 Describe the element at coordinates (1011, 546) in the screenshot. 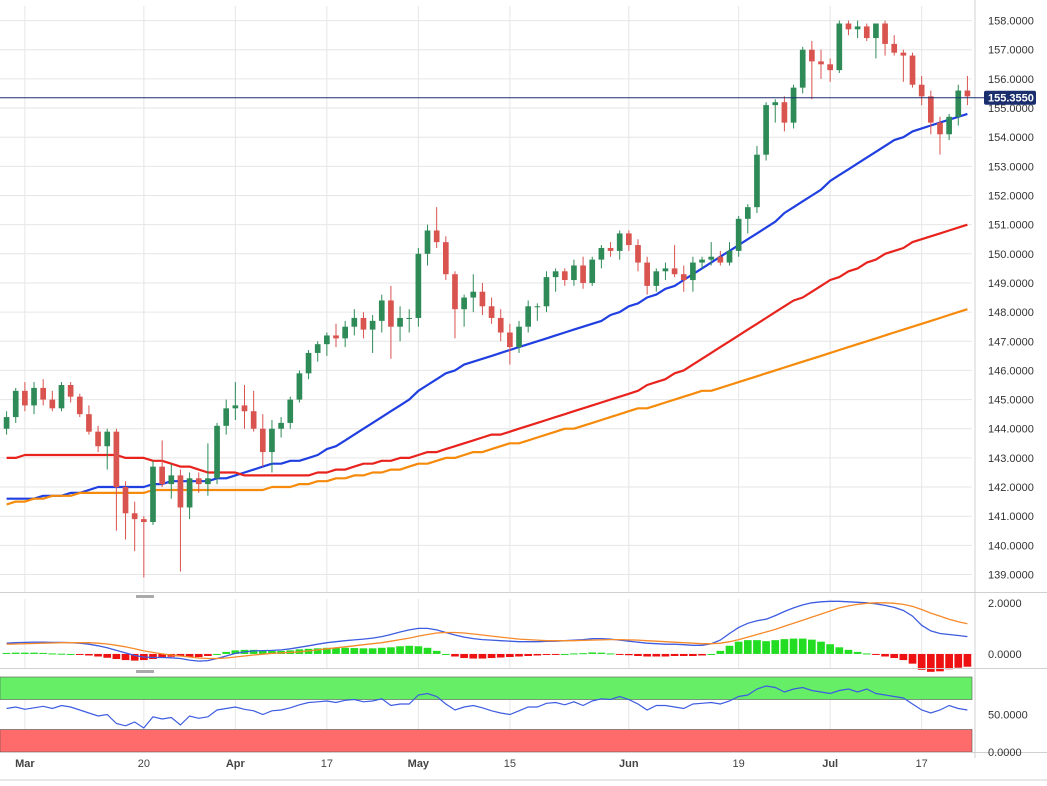

I see `y-tick-label: 140.0000` at that location.